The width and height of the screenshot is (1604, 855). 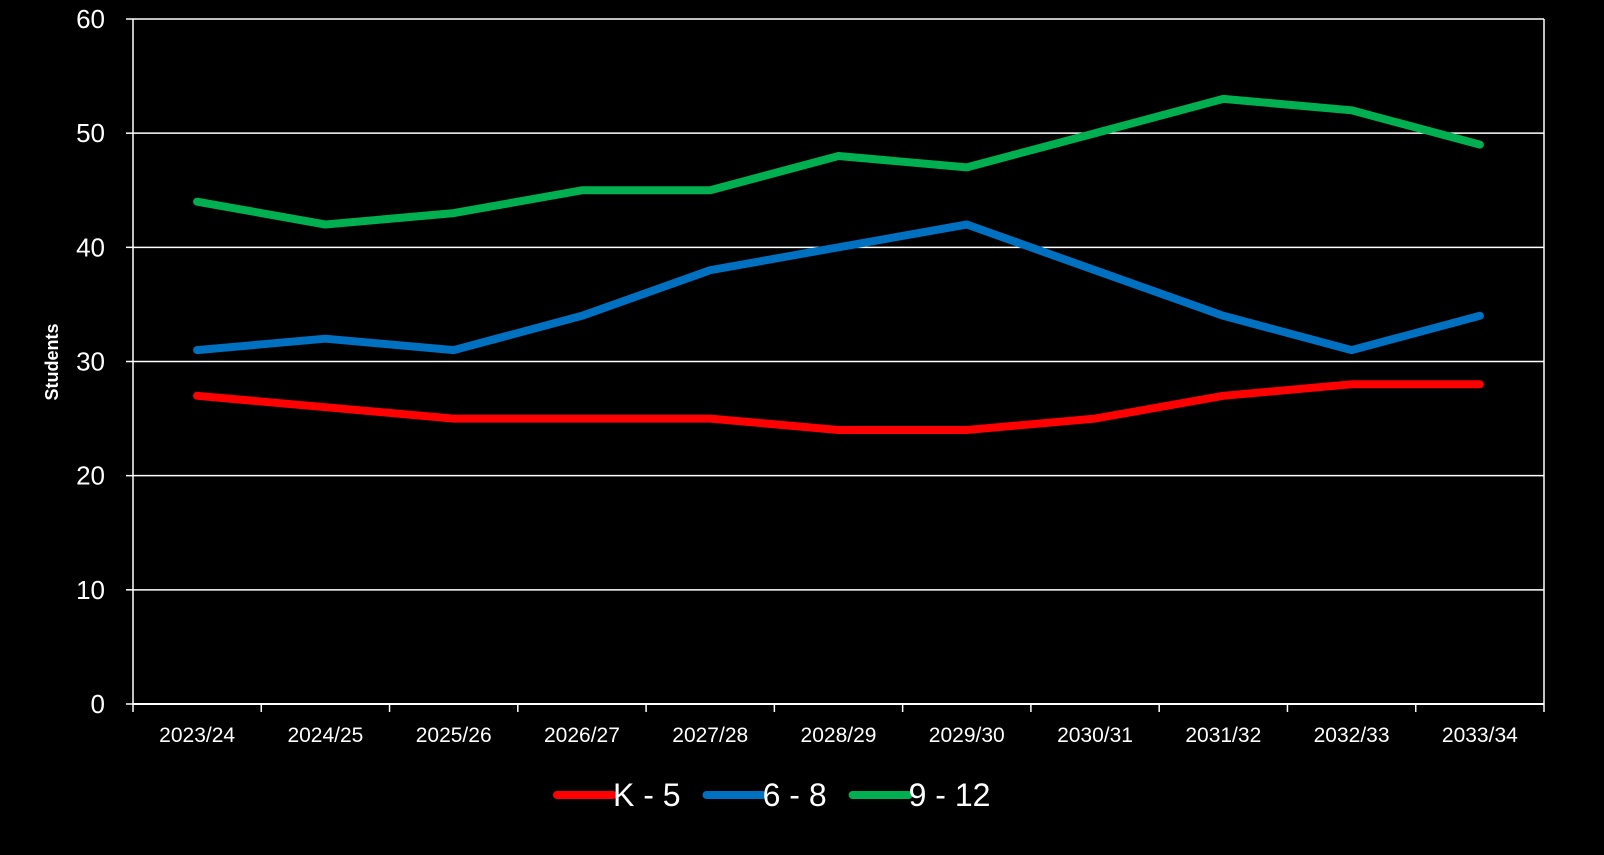 What do you see at coordinates (1223, 735) in the screenshot?
I see `x-tick-label: 2031/32` at bounding box center [1223, 735].